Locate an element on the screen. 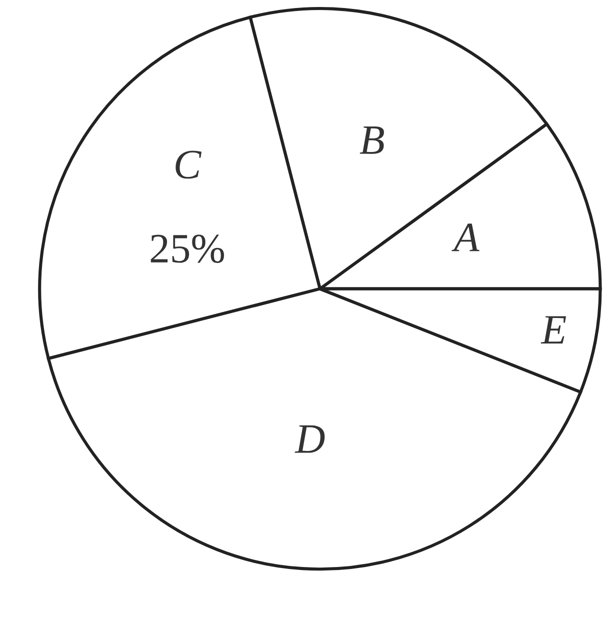 The image size is (612, 618). slice-label: A is located at coordinates (466, 238).